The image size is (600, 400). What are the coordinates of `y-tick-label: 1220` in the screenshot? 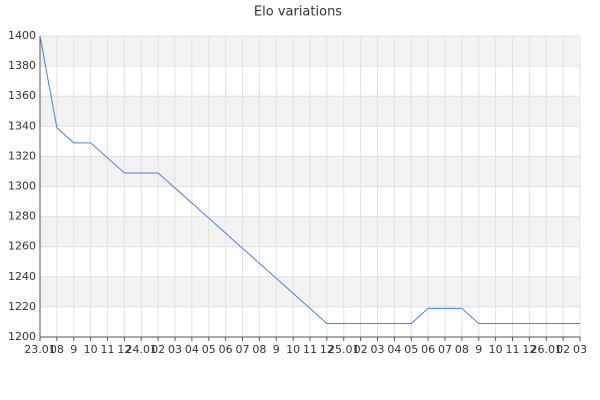 It's located at (22, 306).